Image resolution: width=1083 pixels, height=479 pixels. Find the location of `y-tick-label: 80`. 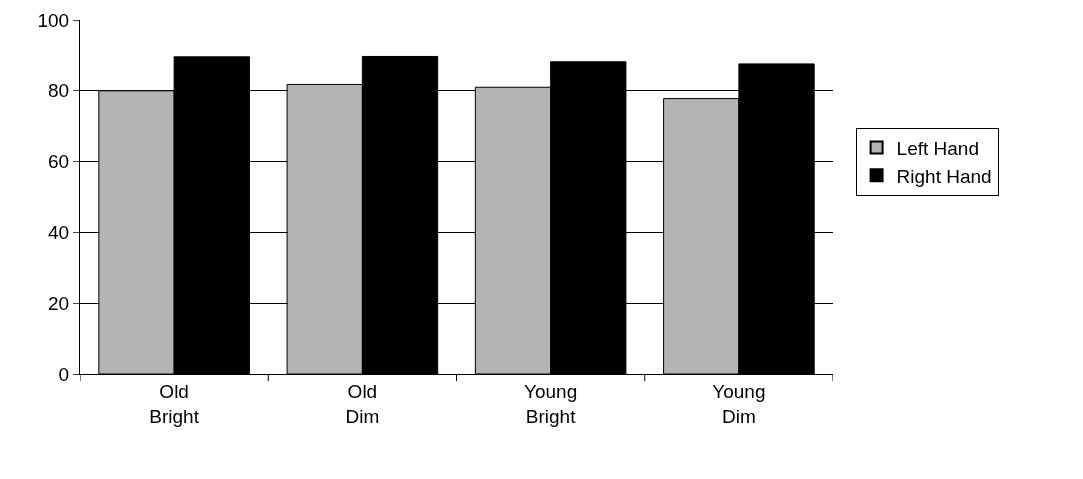

y-tick-label: 80 is located at coordinates (59, 91).